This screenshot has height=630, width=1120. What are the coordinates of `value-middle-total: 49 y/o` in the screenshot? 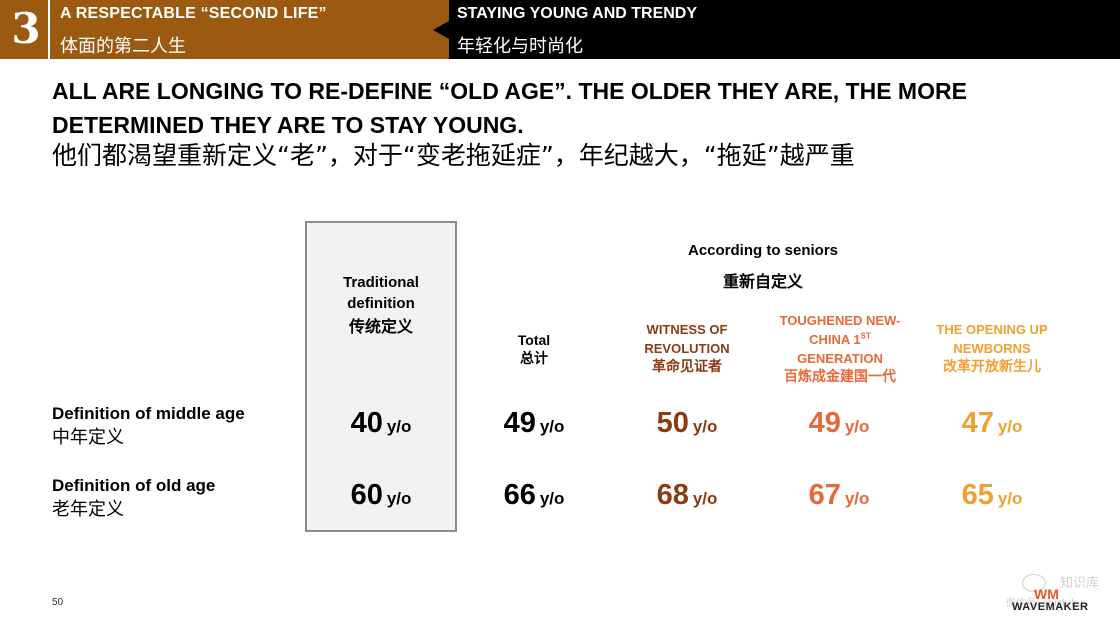 It's located at (534, 423).